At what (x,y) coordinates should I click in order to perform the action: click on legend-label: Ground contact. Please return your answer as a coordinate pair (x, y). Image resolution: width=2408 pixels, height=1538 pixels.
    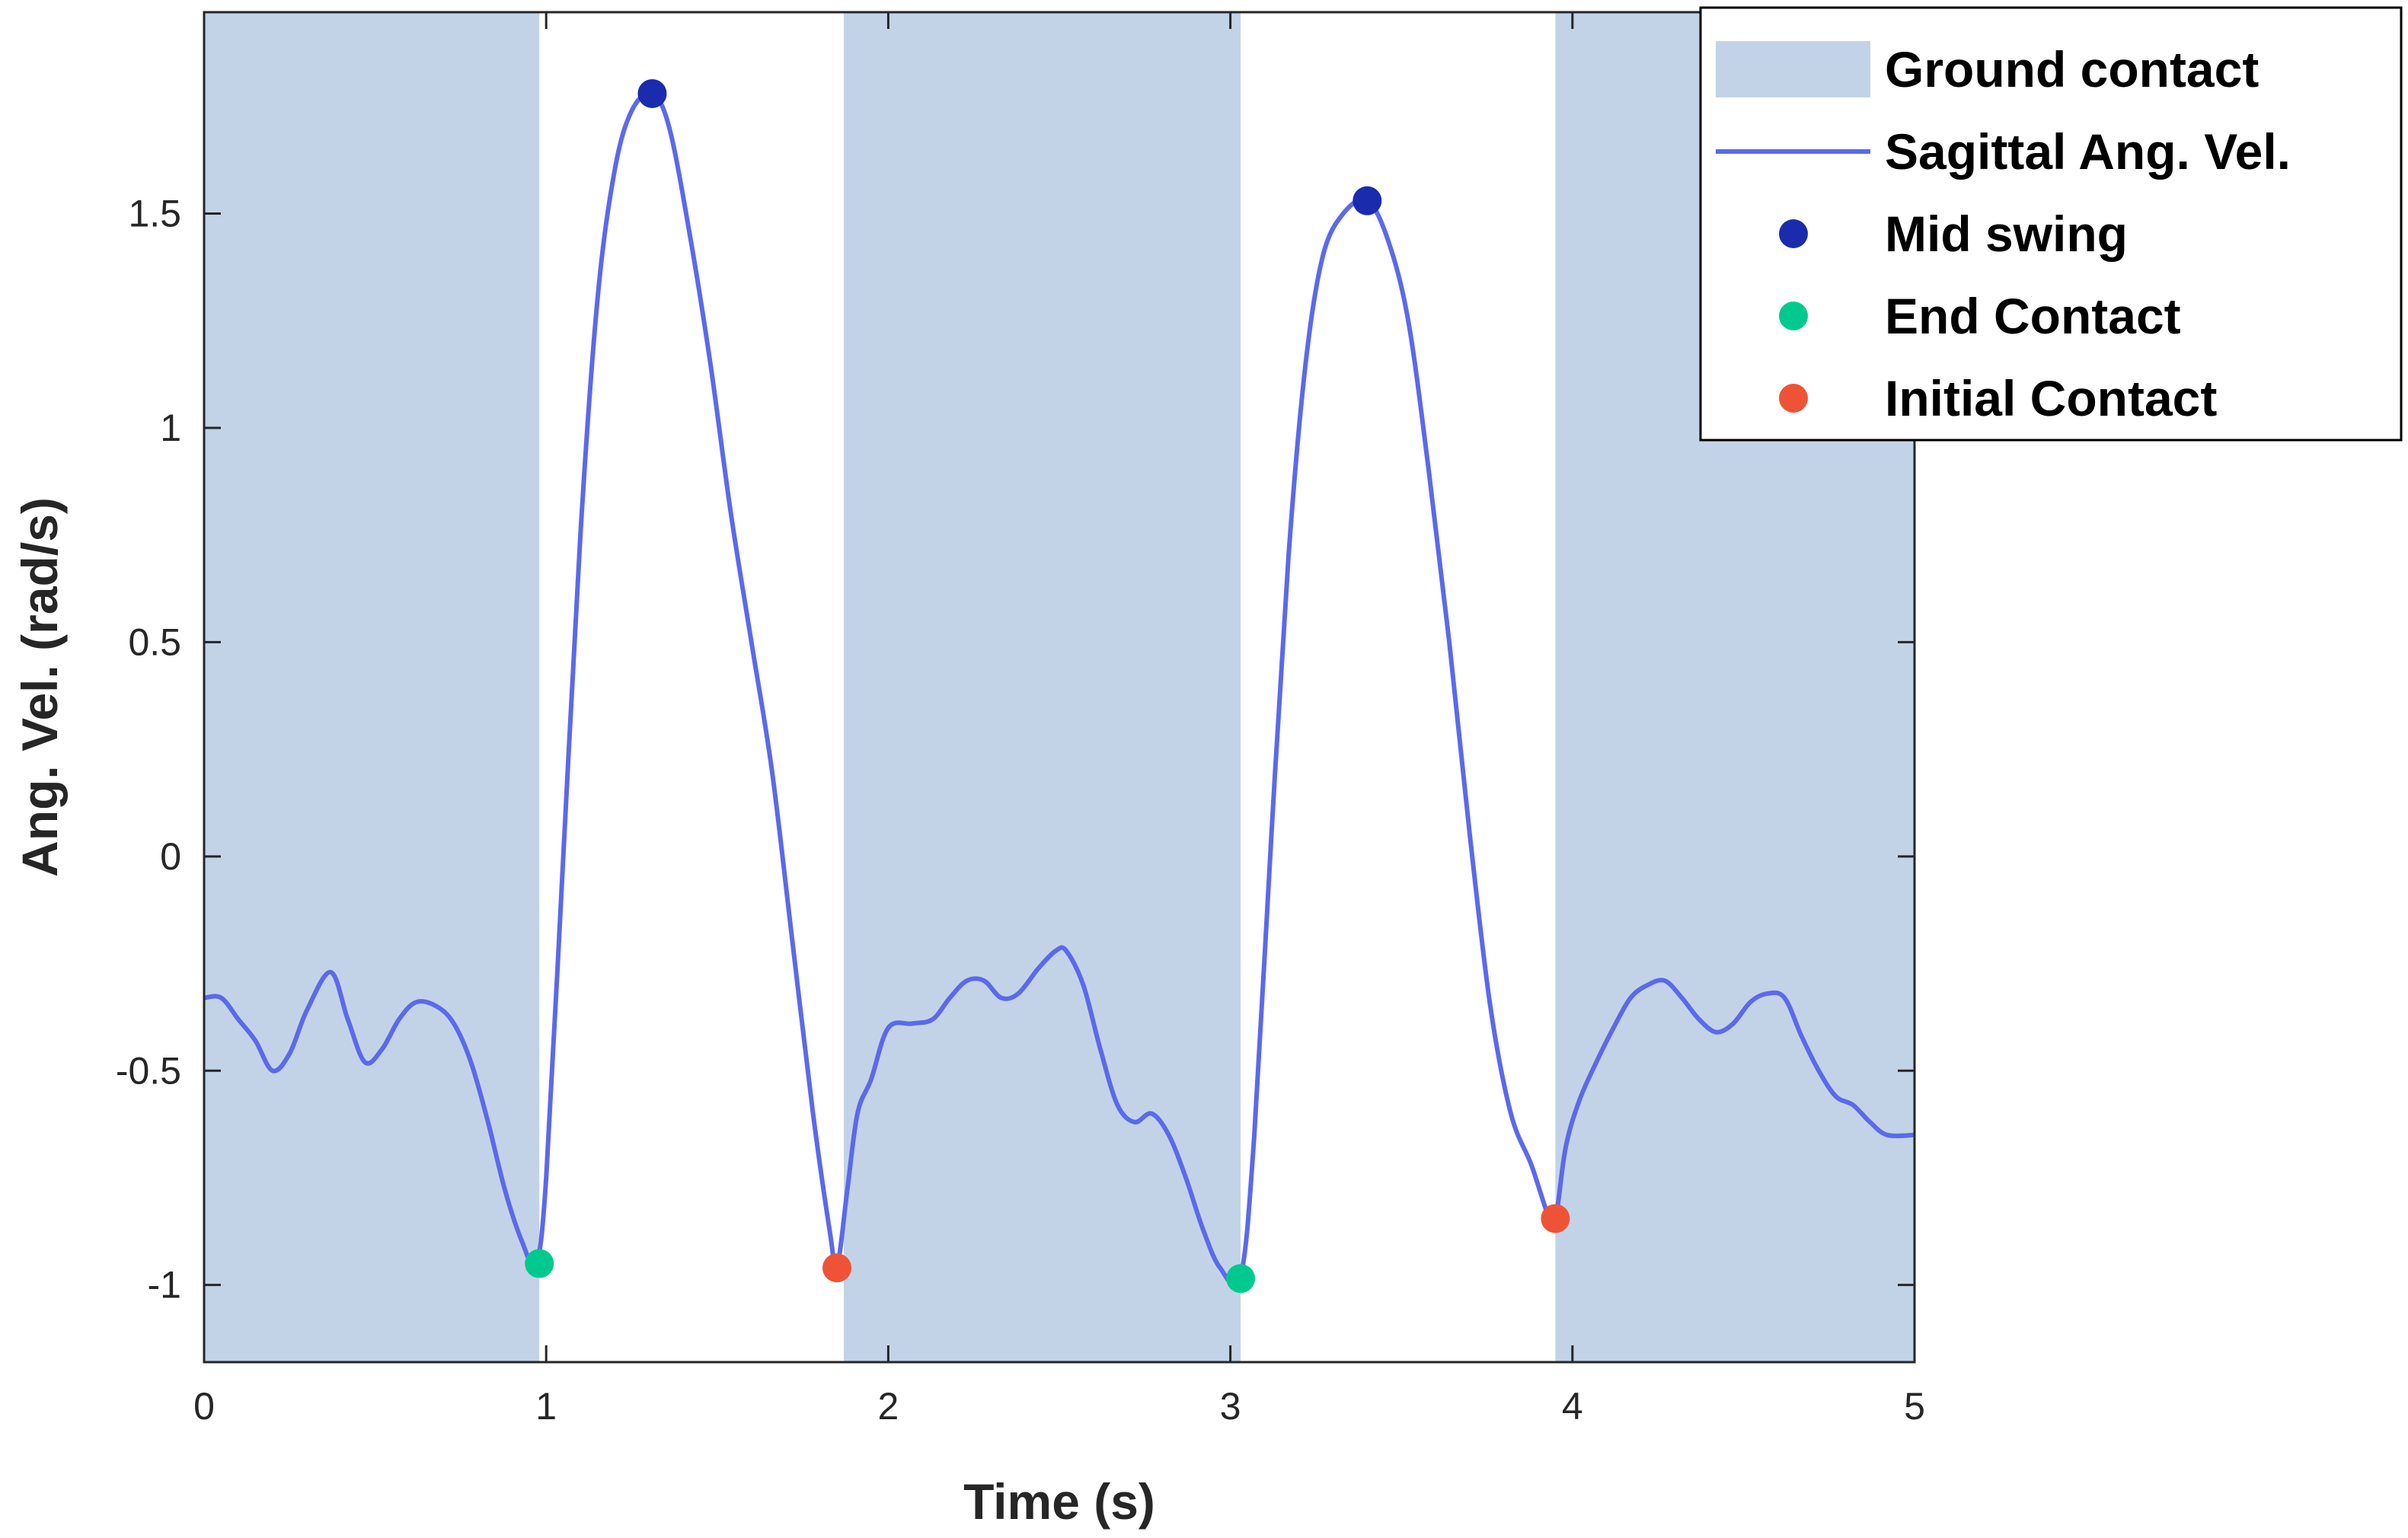
    Looking at the image, I should click on (2072, 69).